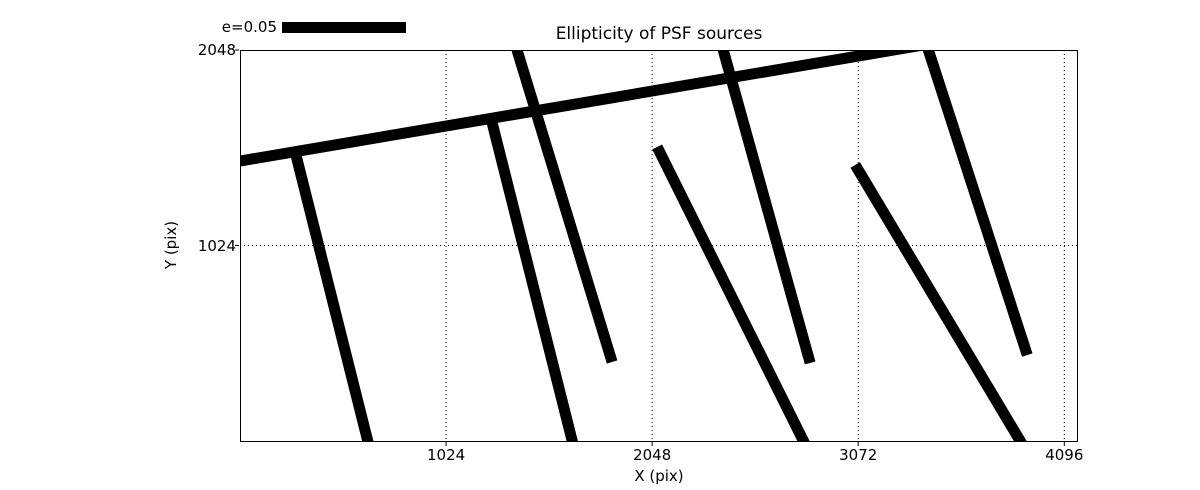  Describe the element at coordinates (344, 27) in the screenshot. I see `legend-scale-bar` at that location.